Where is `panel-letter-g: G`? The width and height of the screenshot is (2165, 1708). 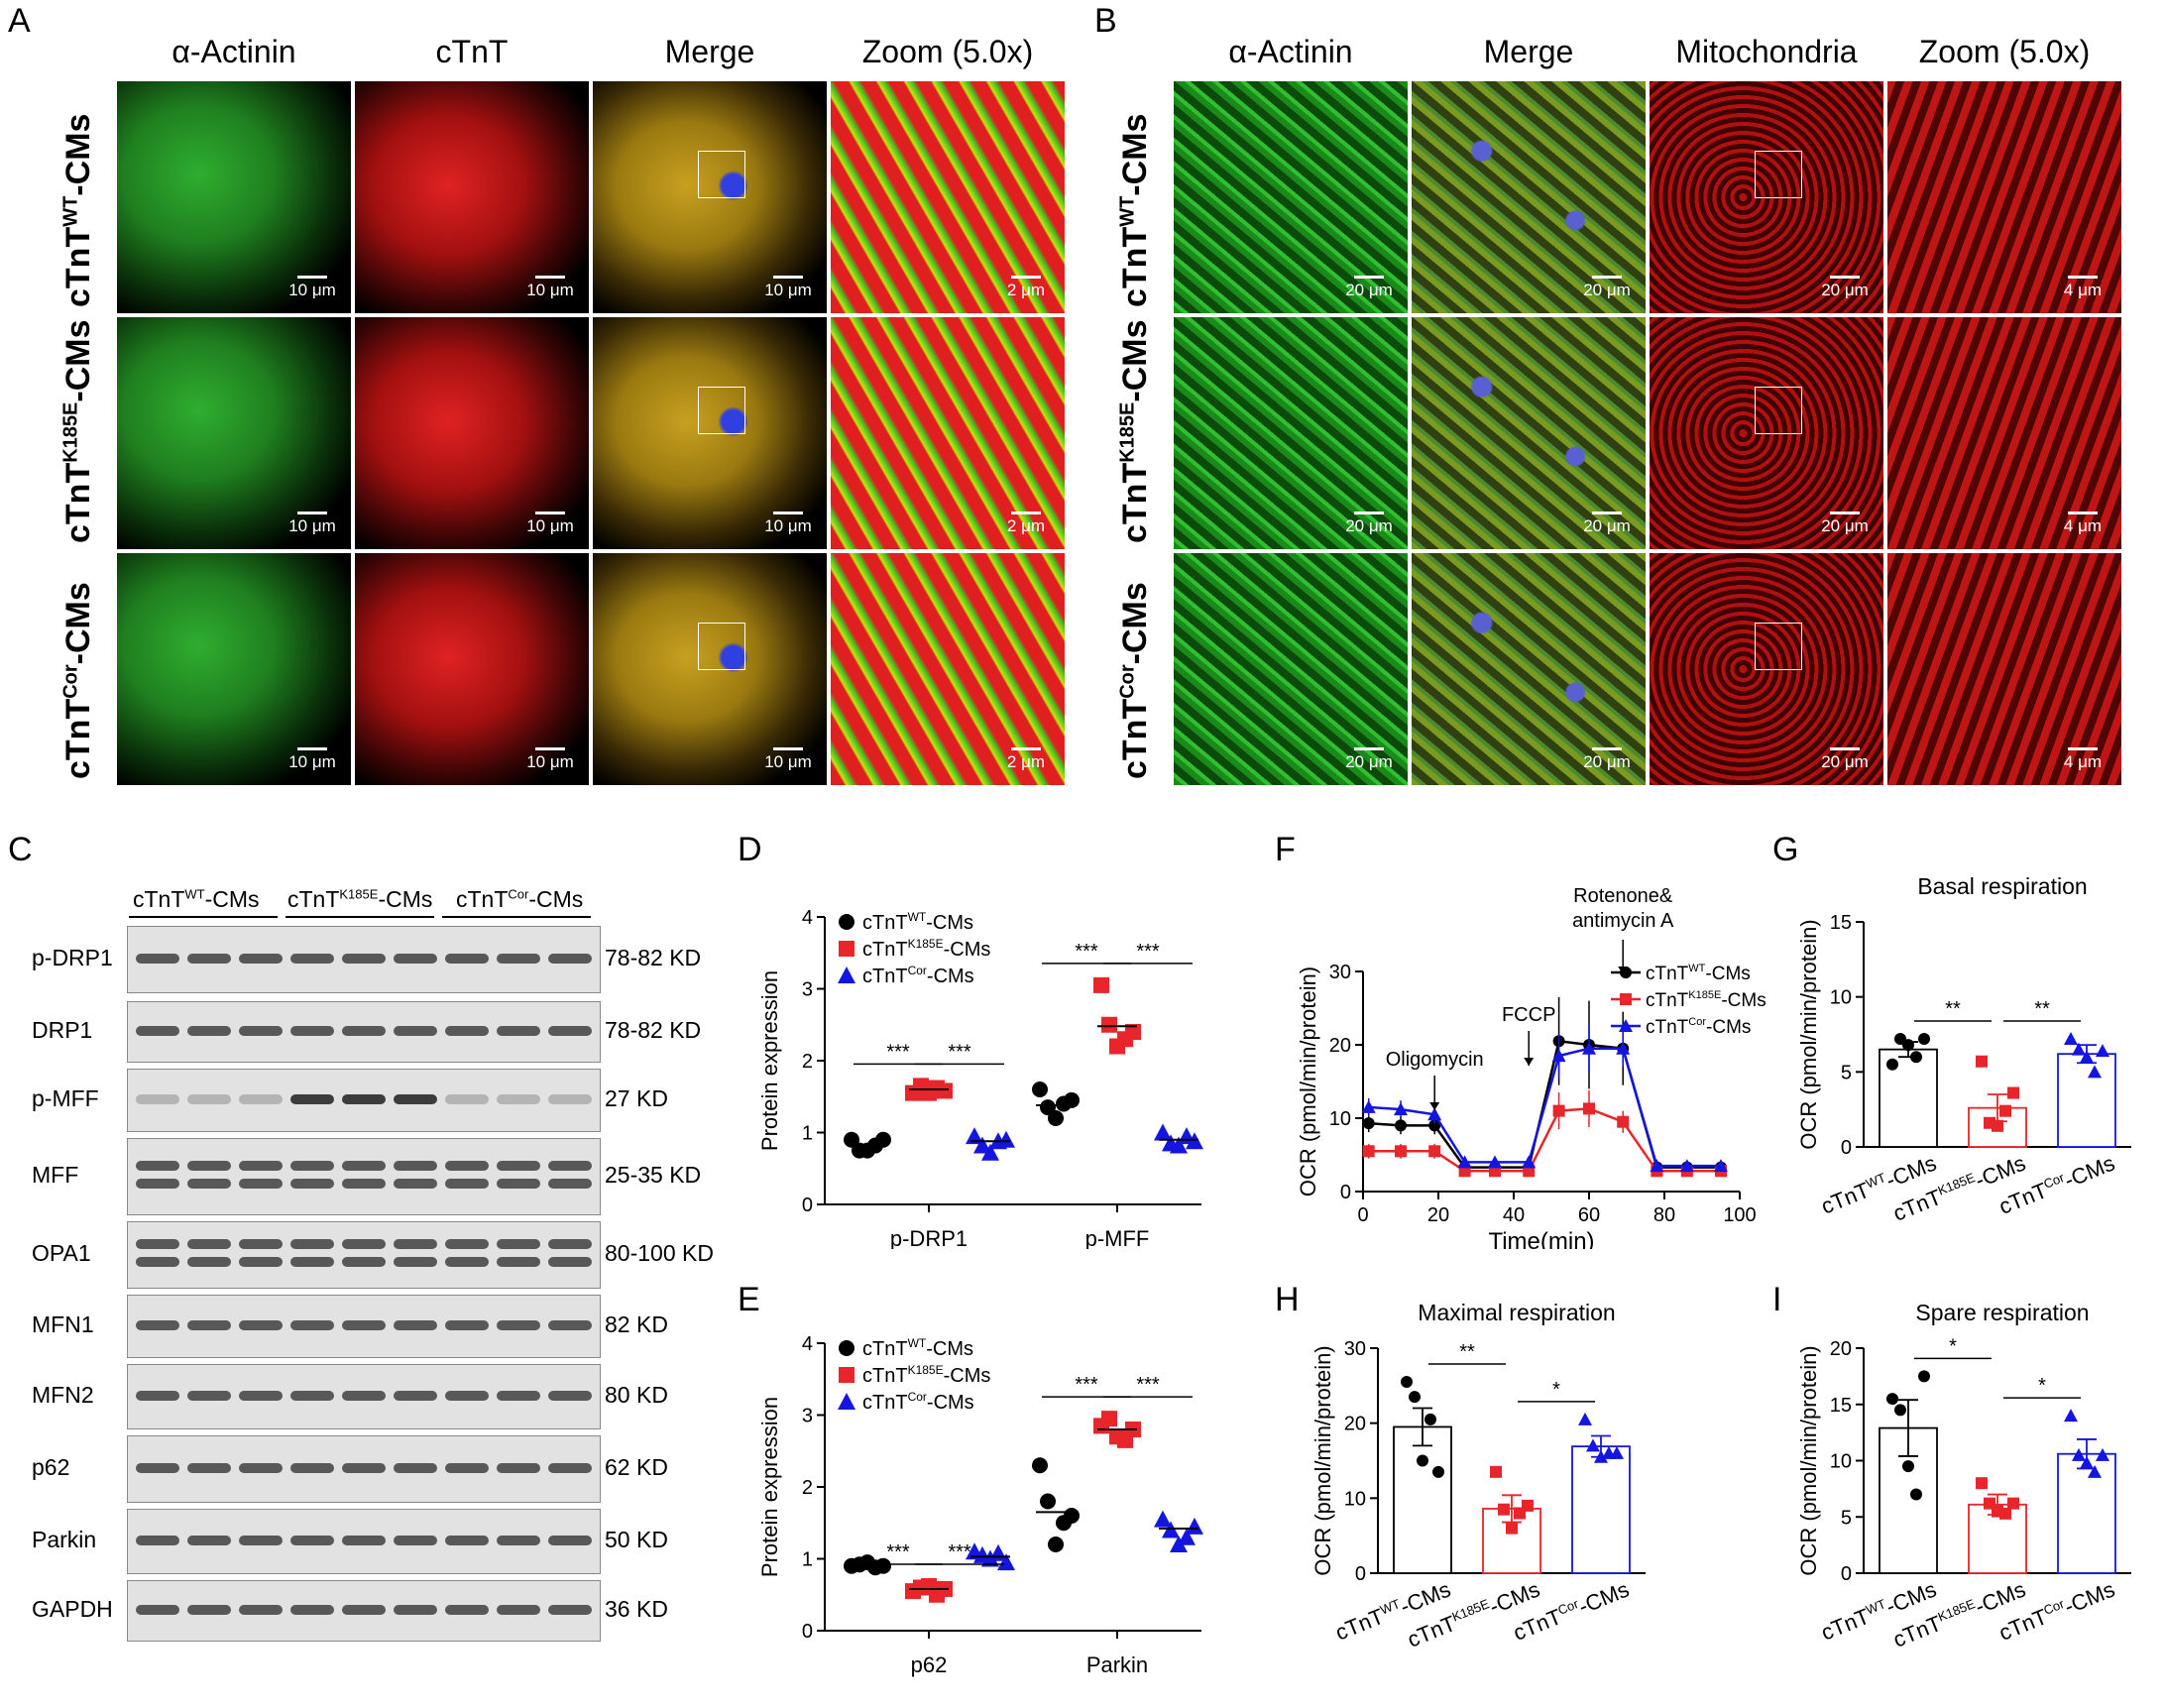 panel-letter-g: G is located at coordinates (1785, 849).